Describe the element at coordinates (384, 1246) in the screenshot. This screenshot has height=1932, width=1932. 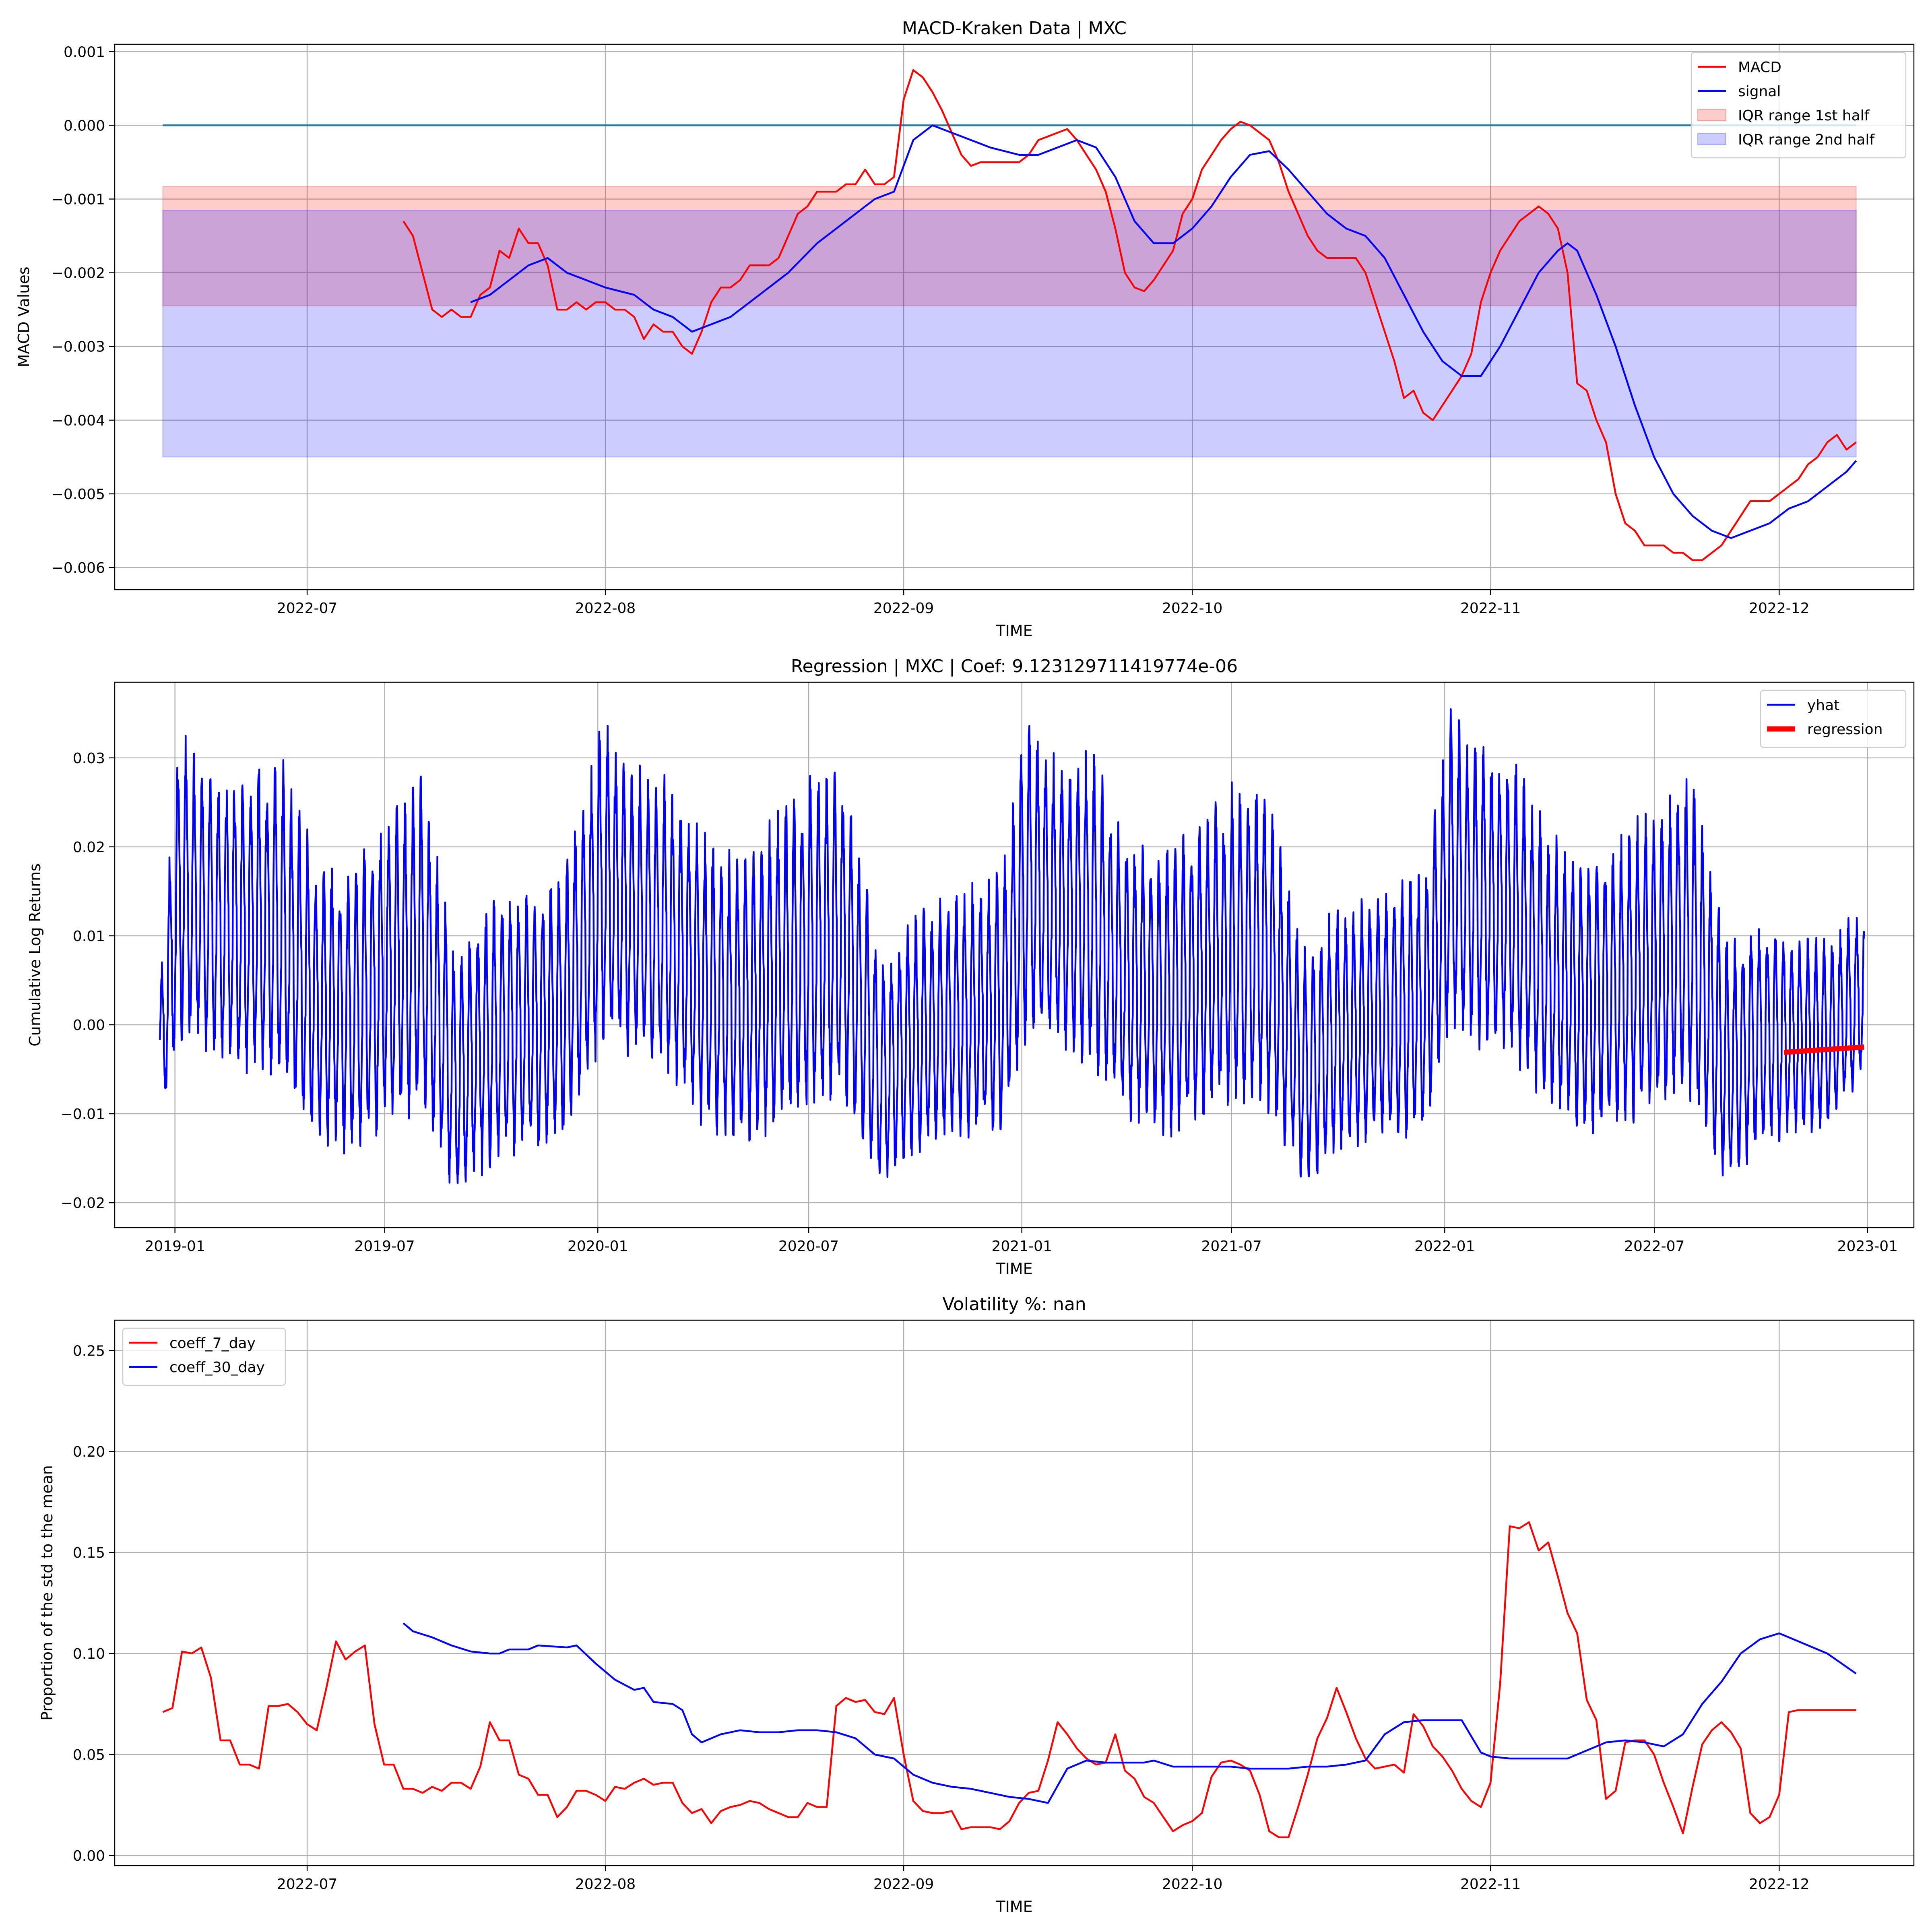
I see `x-tick-label: 2019-07` at that location.